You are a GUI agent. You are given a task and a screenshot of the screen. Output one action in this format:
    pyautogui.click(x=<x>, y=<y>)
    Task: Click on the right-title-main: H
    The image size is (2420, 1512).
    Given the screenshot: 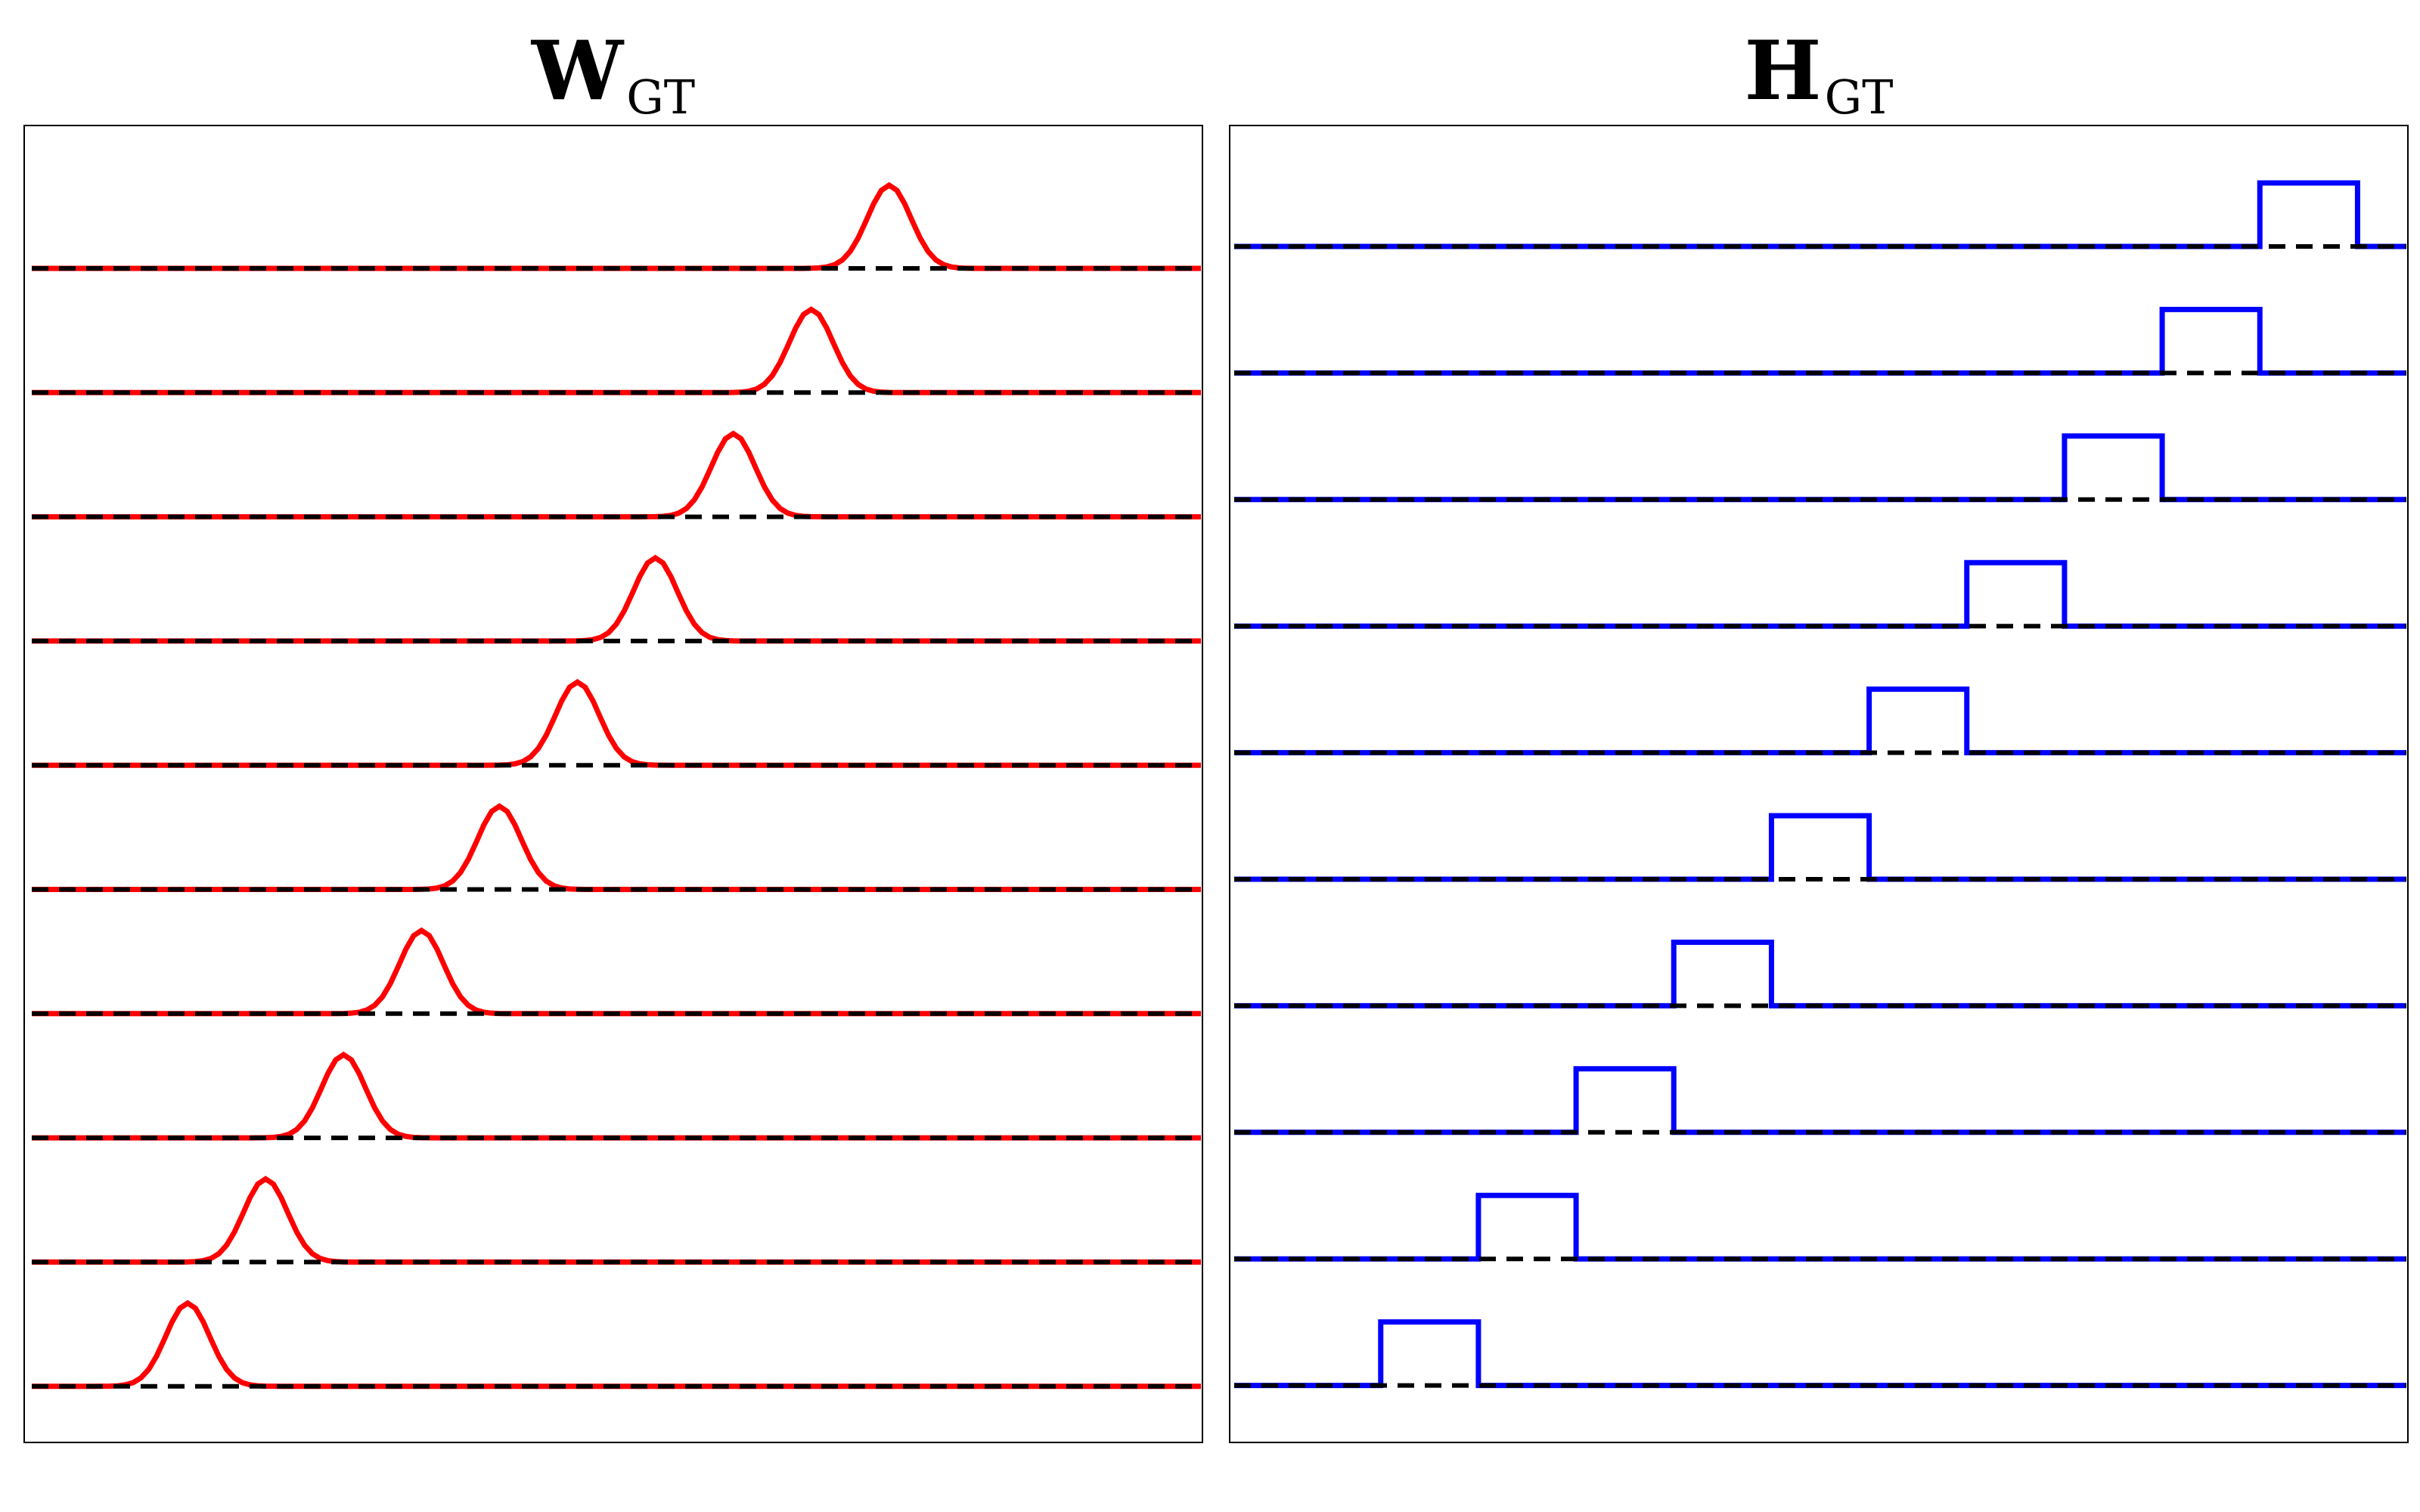 What is the action you would take?
    pyautogui.click(x=1783, y=71)
    